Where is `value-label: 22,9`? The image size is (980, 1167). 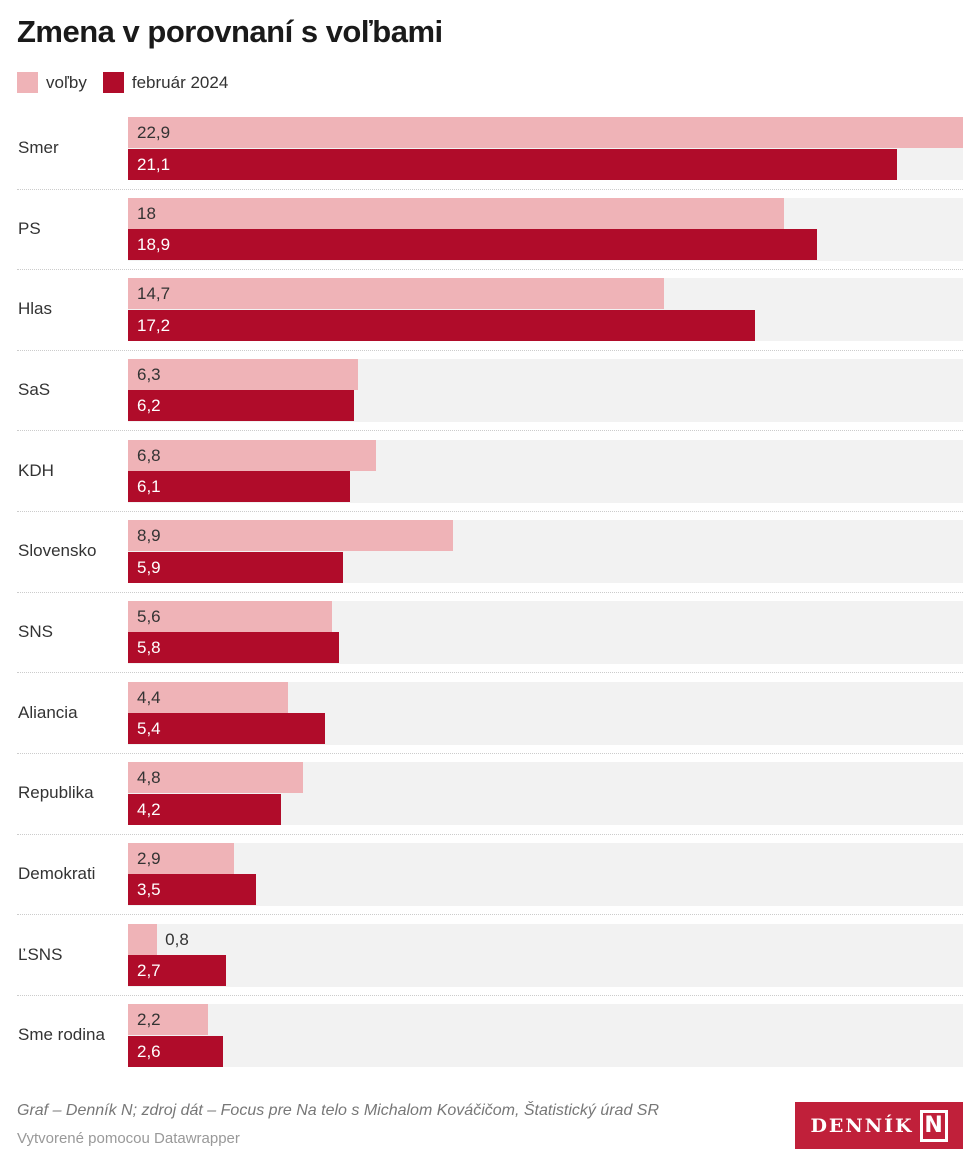 value-label: 22,9 is located at coordinates (154, 132).